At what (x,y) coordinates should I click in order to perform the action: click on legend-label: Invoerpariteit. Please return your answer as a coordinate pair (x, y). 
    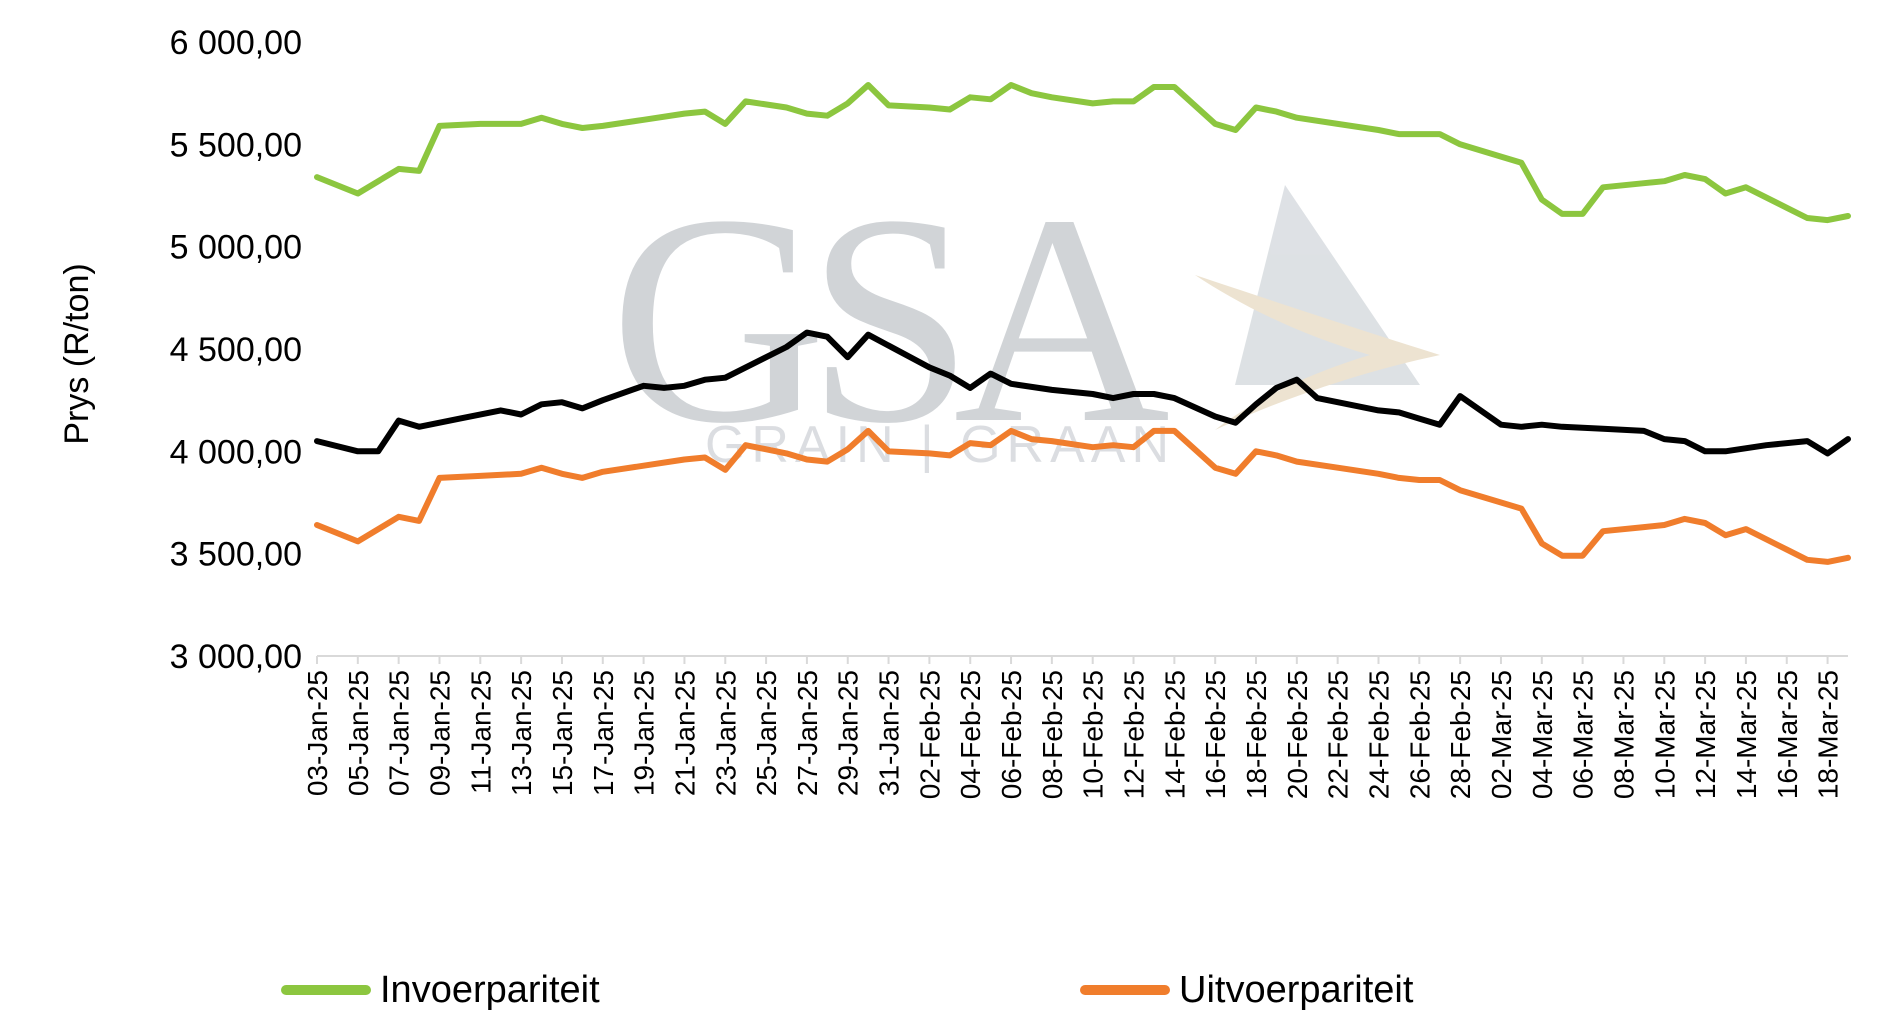
    Looking at the image, I should click on (490, 990).